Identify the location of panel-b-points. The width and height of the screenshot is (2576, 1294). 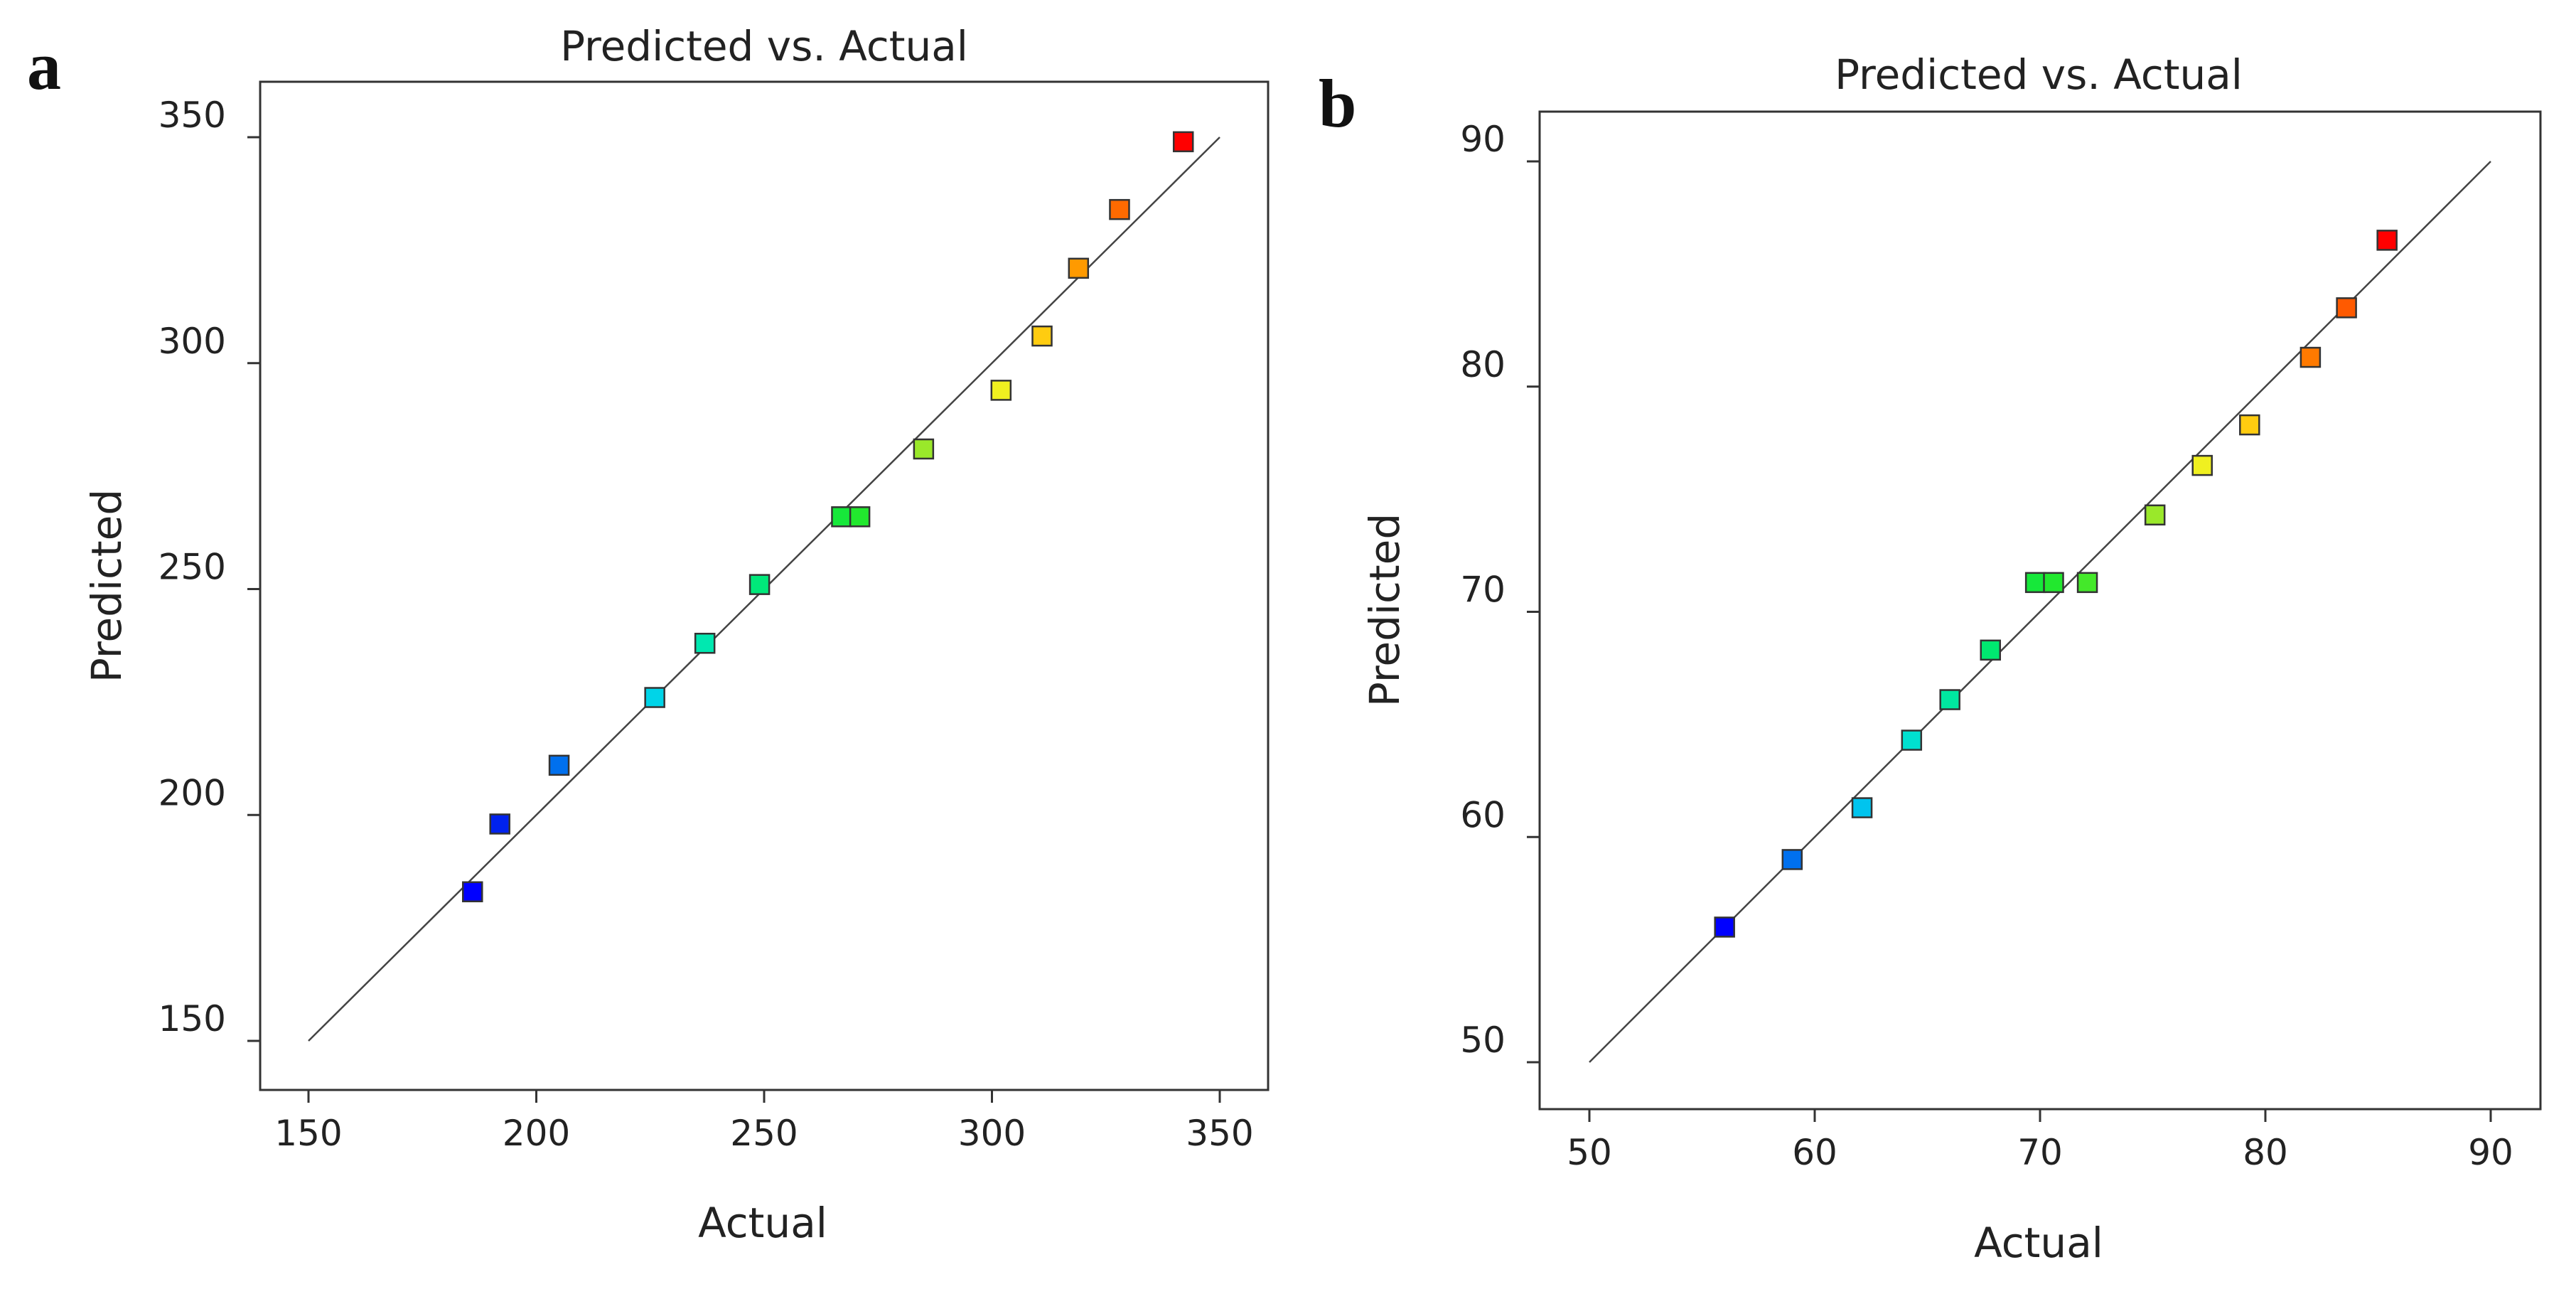
(2056, 584).